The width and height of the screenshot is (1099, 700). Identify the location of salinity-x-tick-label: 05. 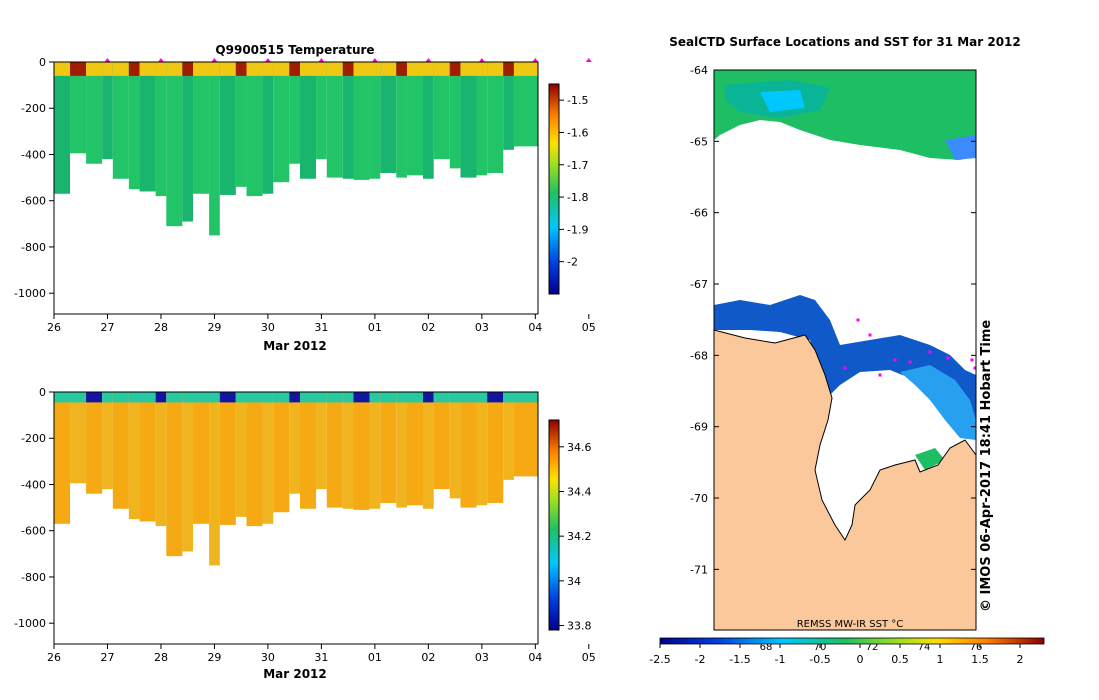
(589, 657).